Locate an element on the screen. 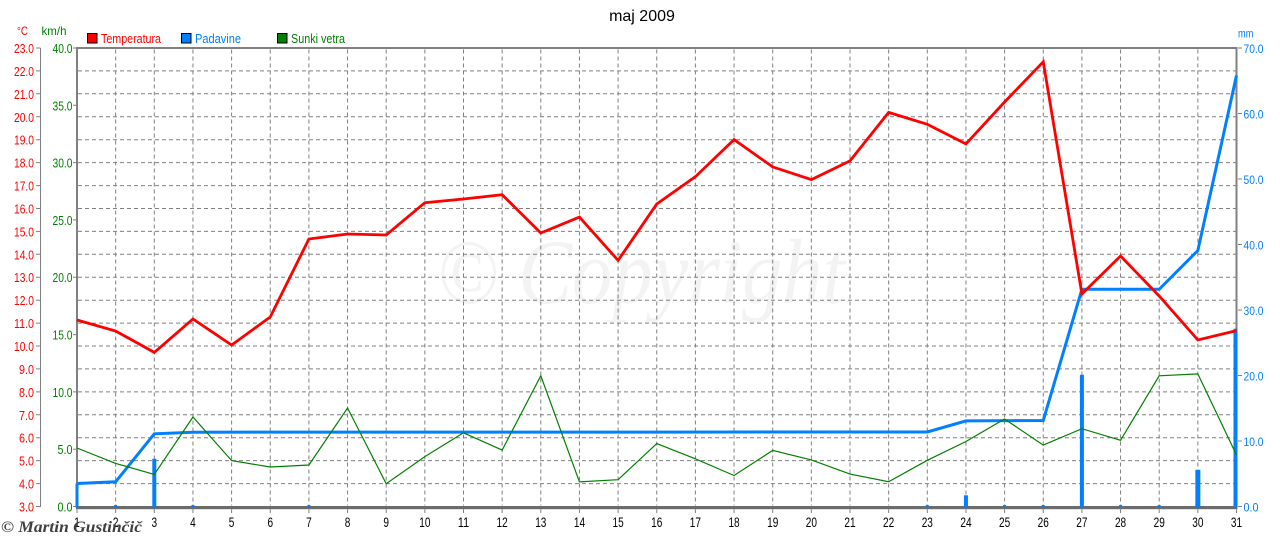 This screenshot has width=1280, height=543. svg-text: 9 is located at coordinates (386, 522).